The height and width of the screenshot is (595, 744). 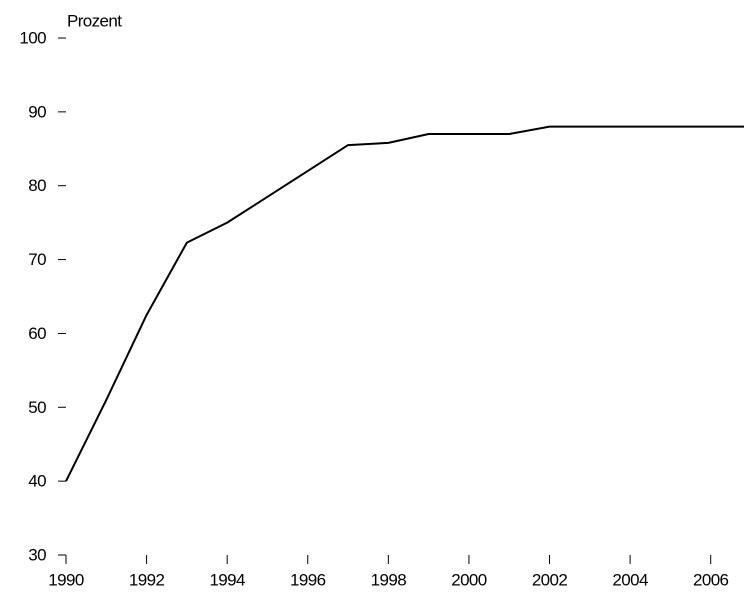 I want to click on y-tick-label: 70, so click(x=37, y=259).